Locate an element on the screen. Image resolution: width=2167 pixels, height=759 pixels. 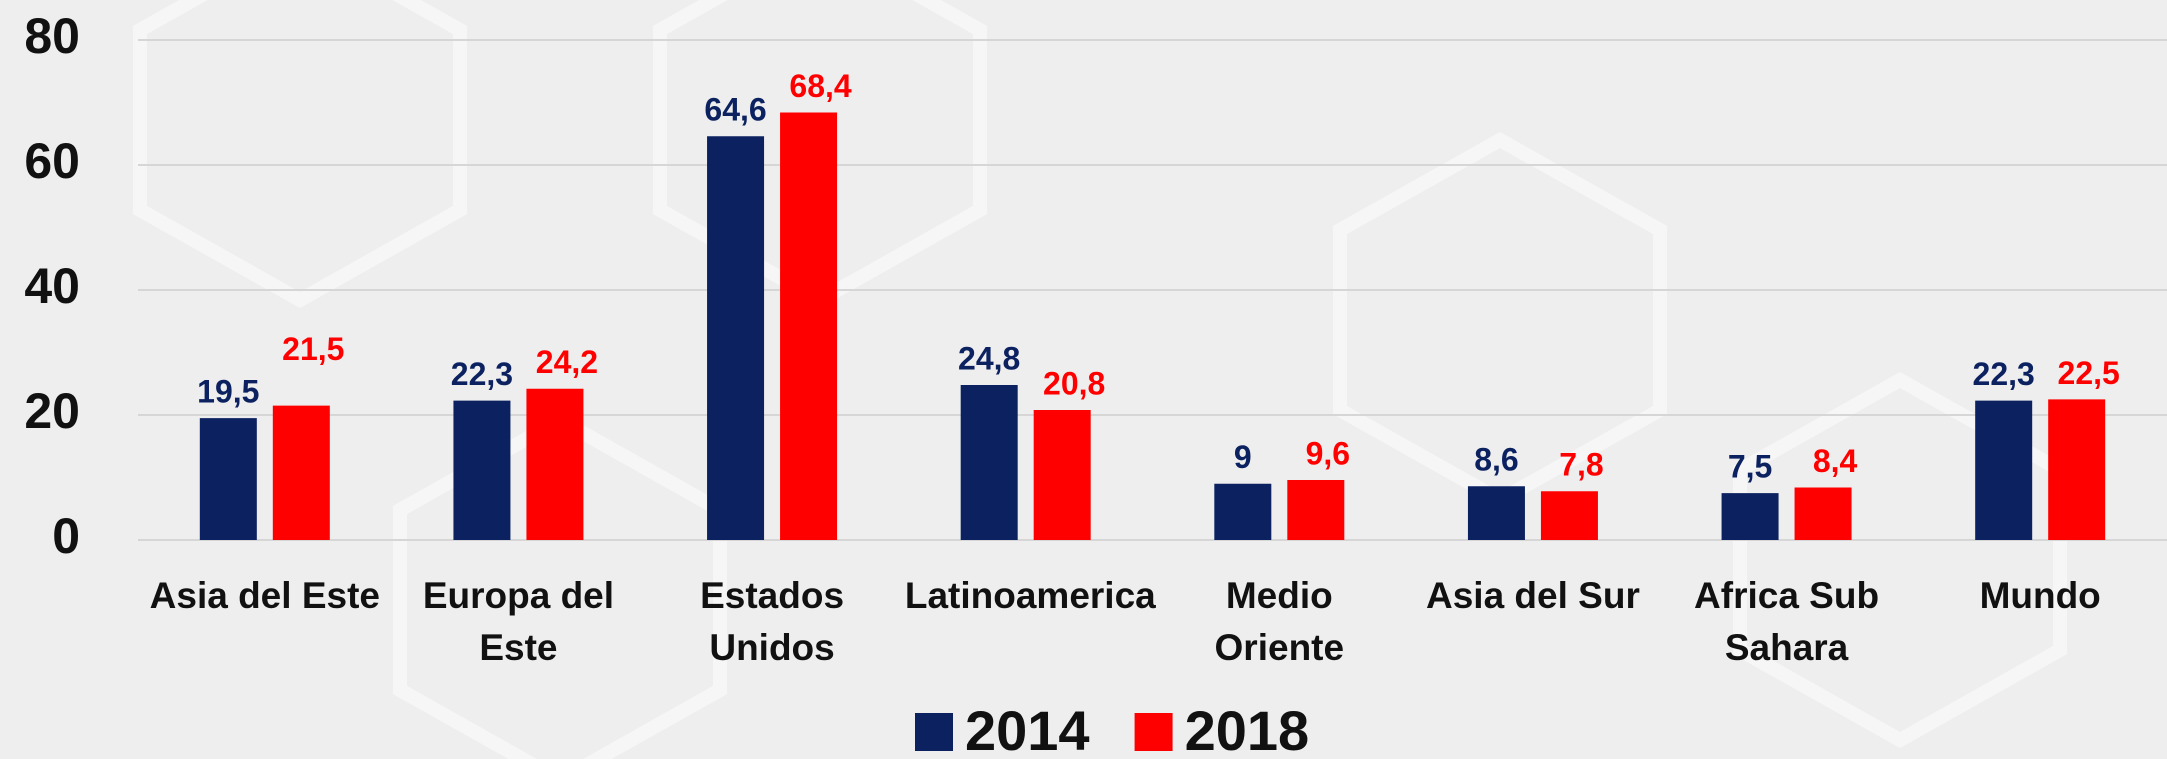
value-label: 68,4 is located at coordinates (820, 86).